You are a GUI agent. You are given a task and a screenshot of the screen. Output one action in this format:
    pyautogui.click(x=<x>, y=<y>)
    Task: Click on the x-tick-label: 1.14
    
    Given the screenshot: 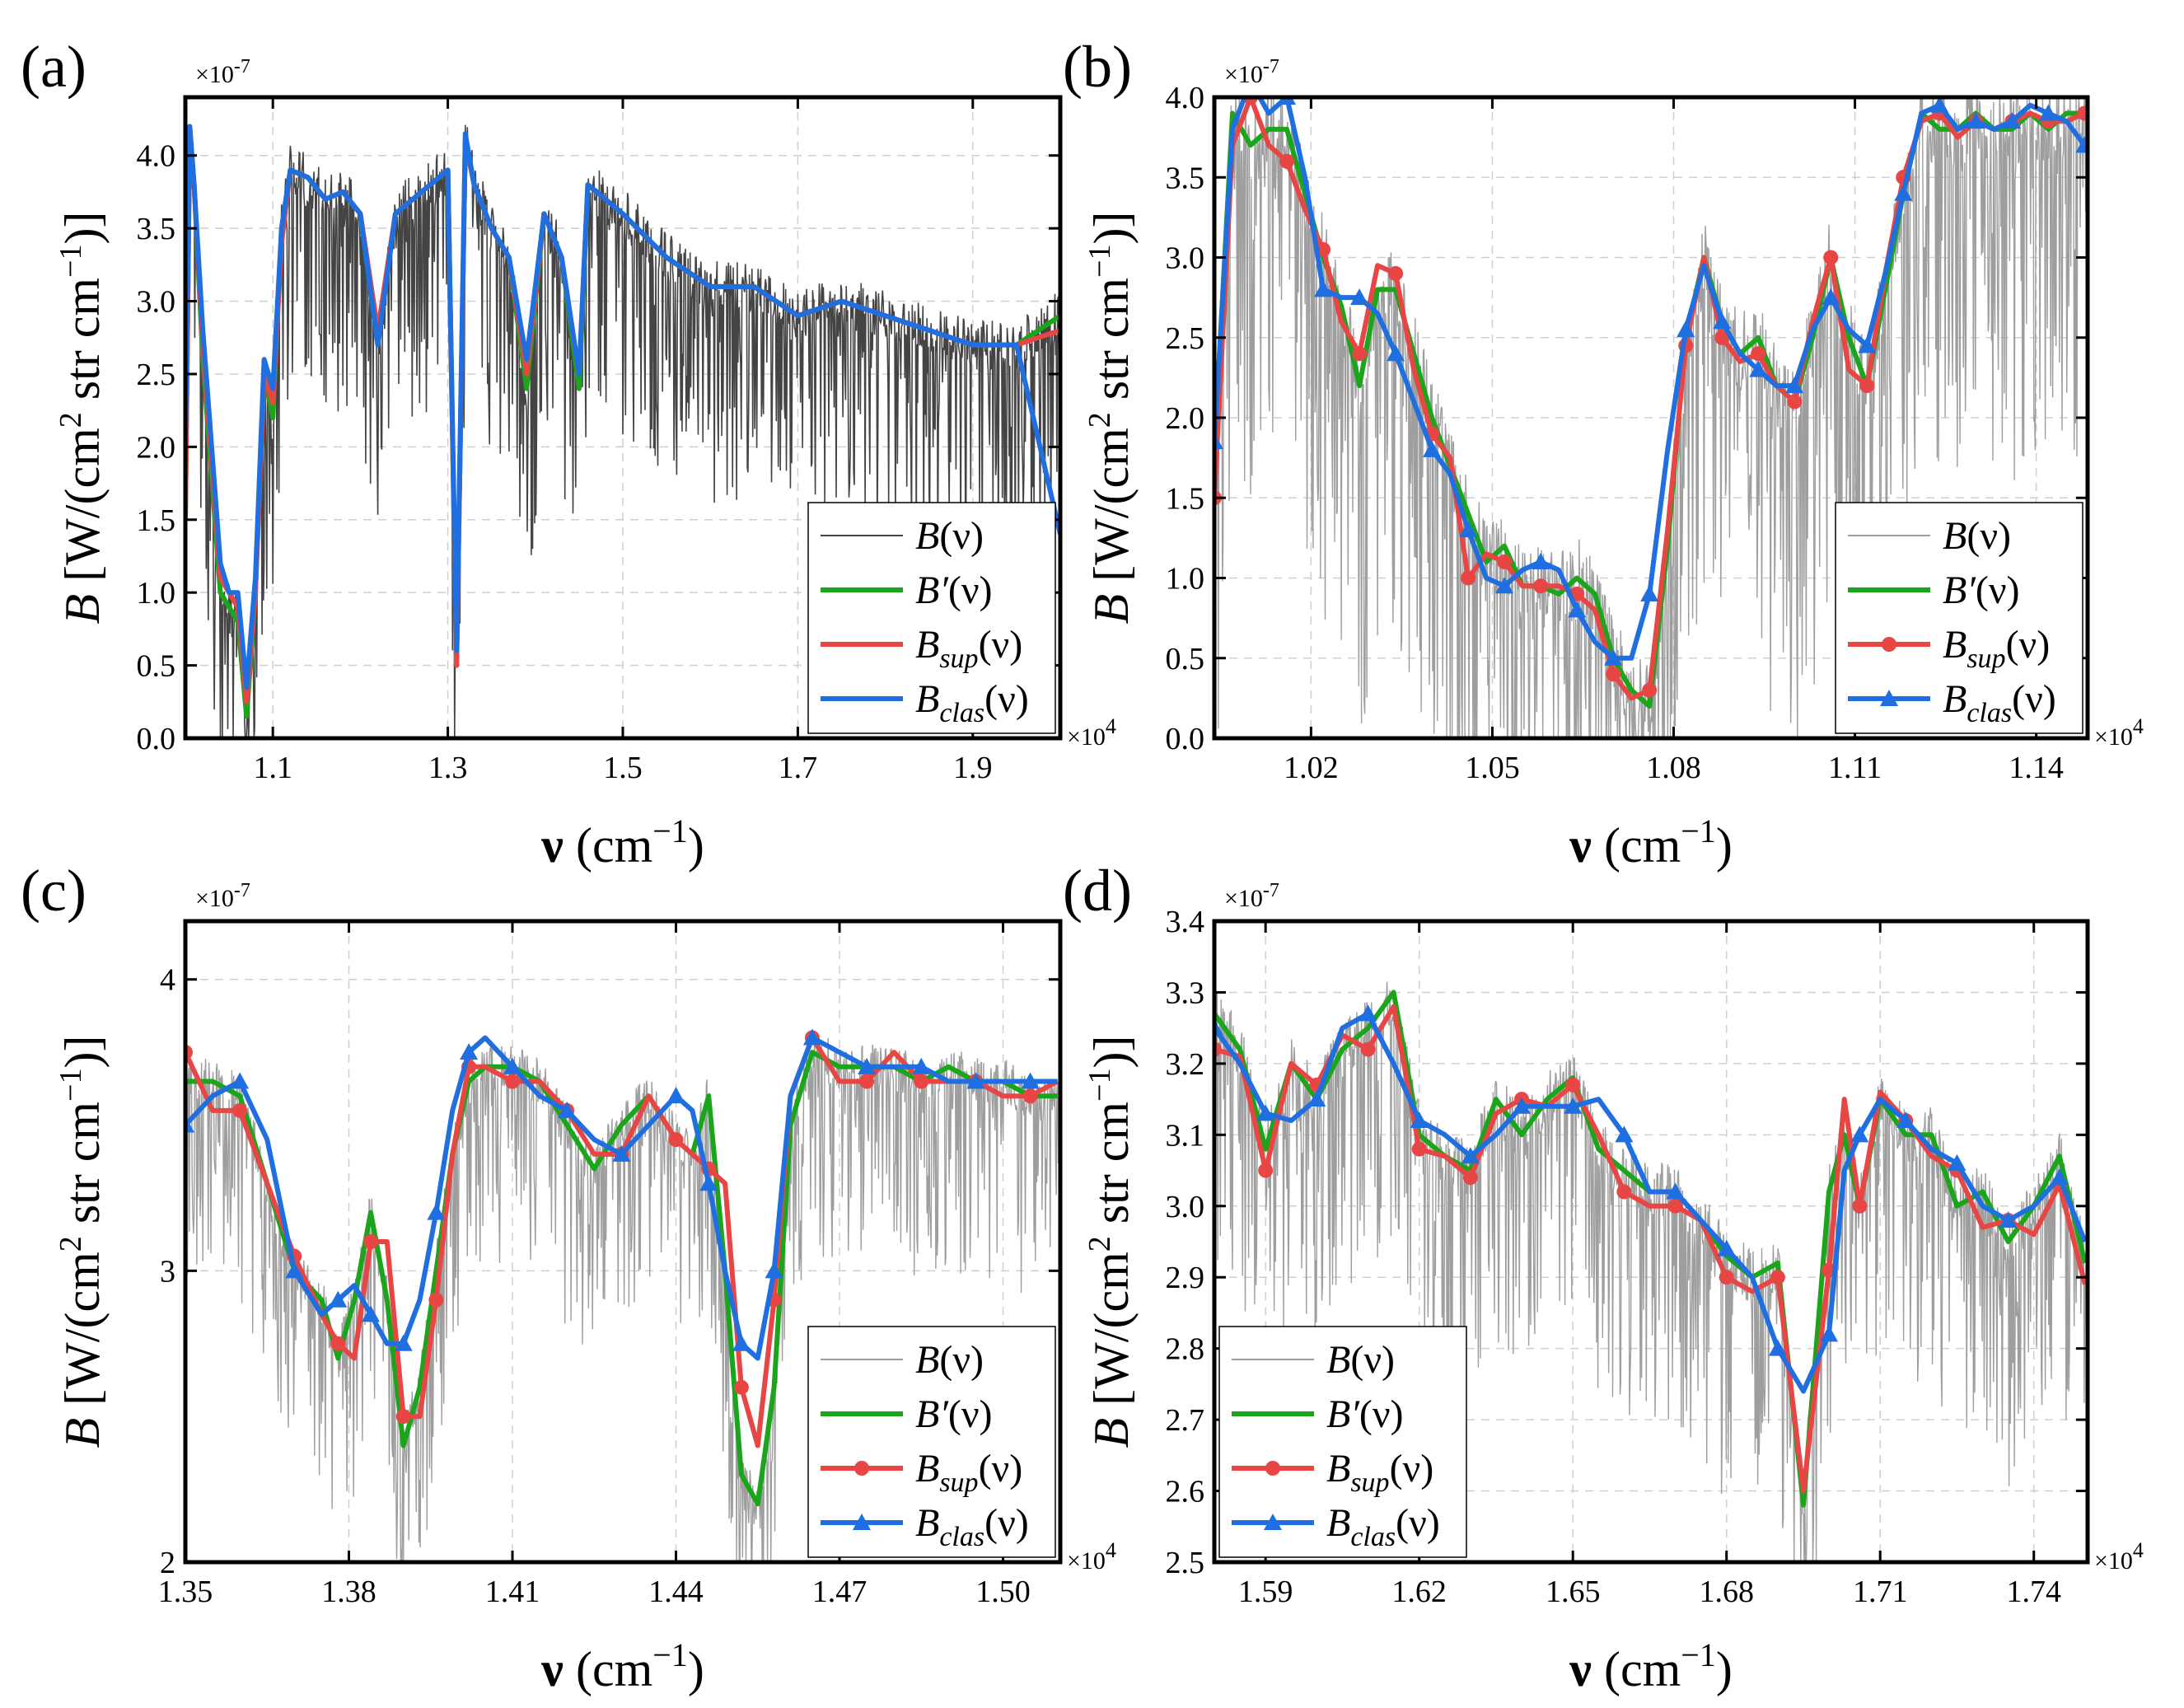 What is the action you would take?
    pyautogui.click(x=2036, y=768)
    